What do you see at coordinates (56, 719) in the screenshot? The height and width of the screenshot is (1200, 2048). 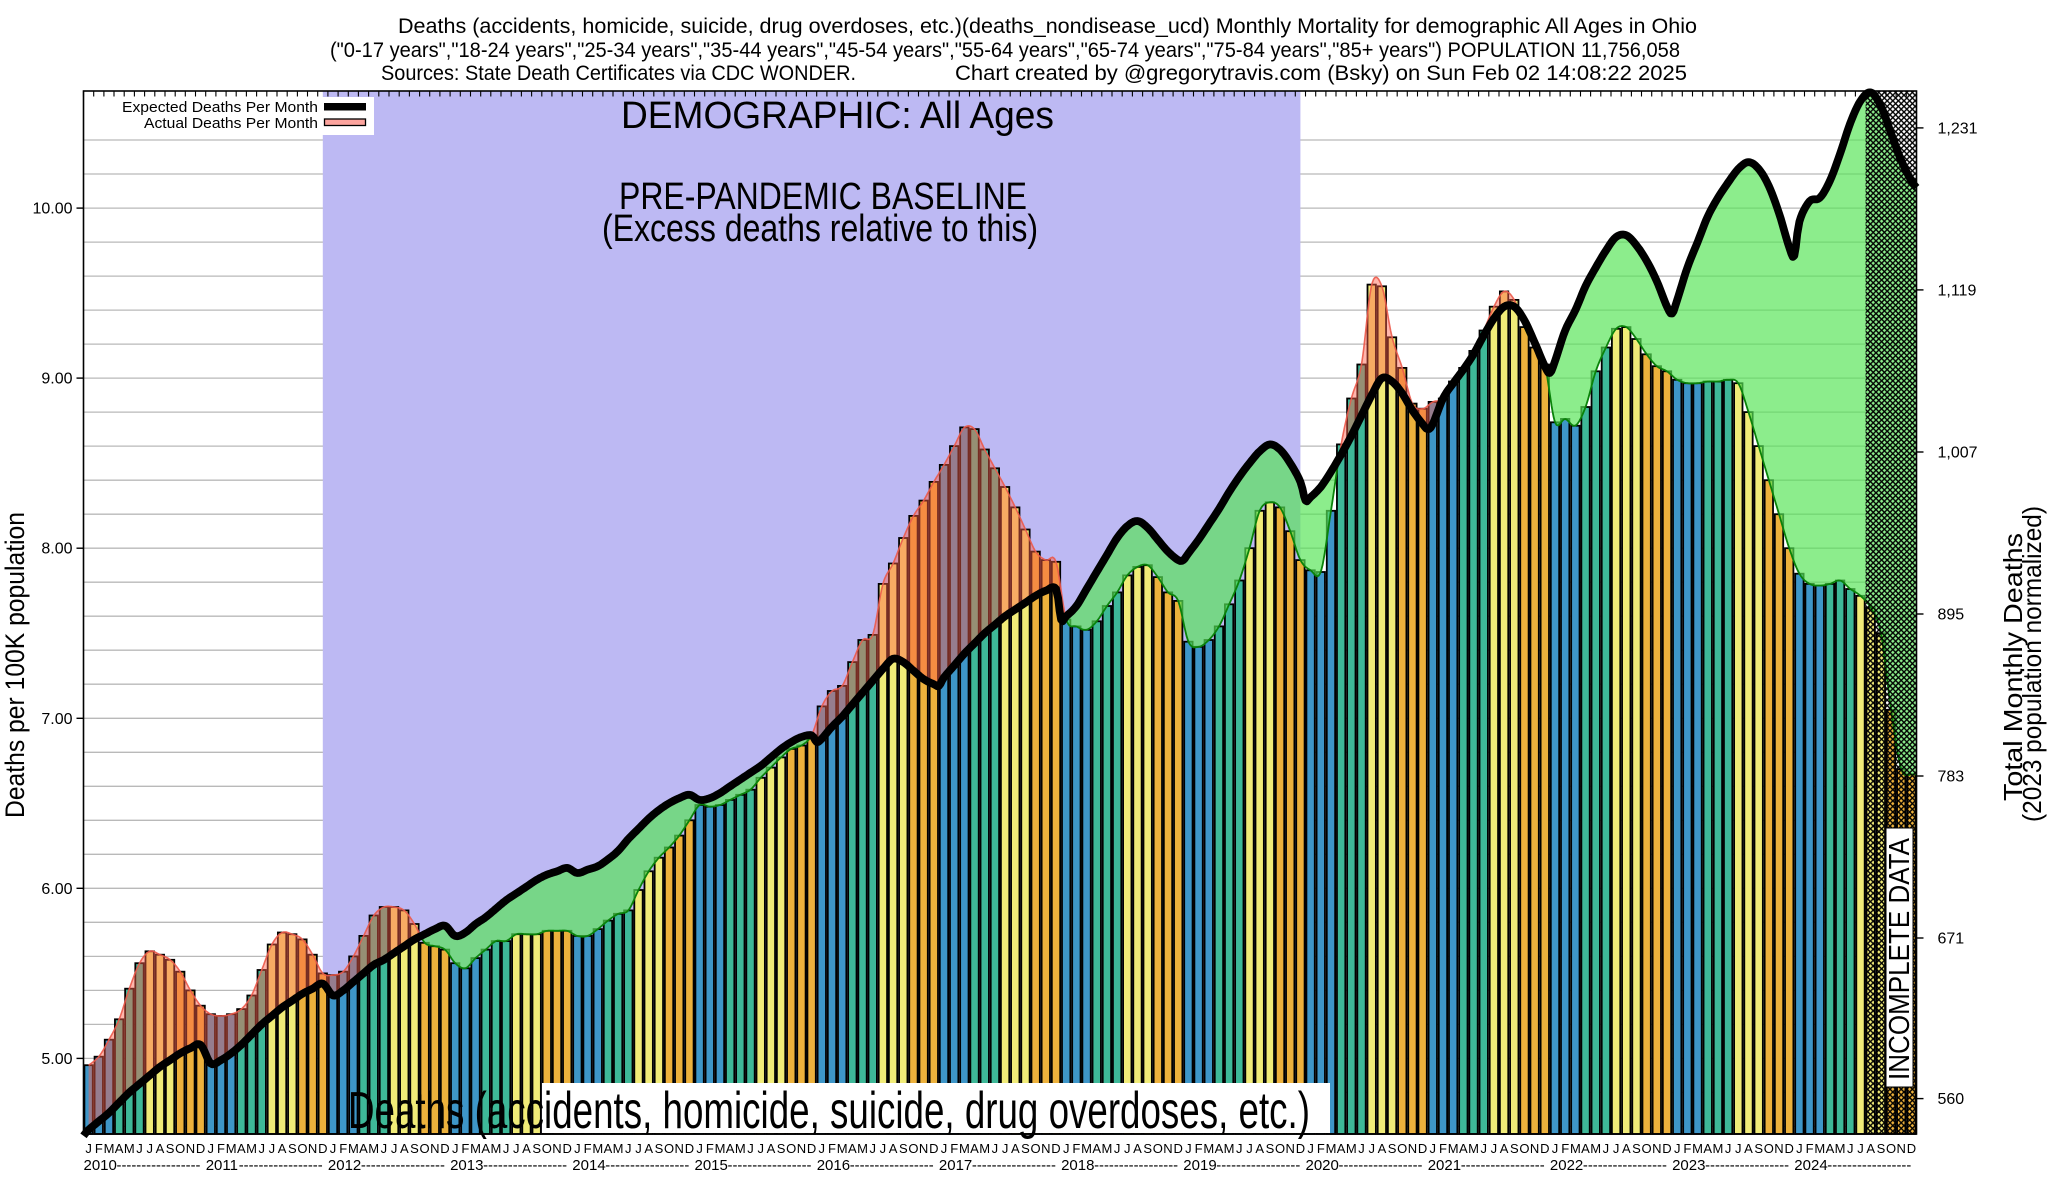 I see `svg-text: 7.00` at bounding box center [56, 719].